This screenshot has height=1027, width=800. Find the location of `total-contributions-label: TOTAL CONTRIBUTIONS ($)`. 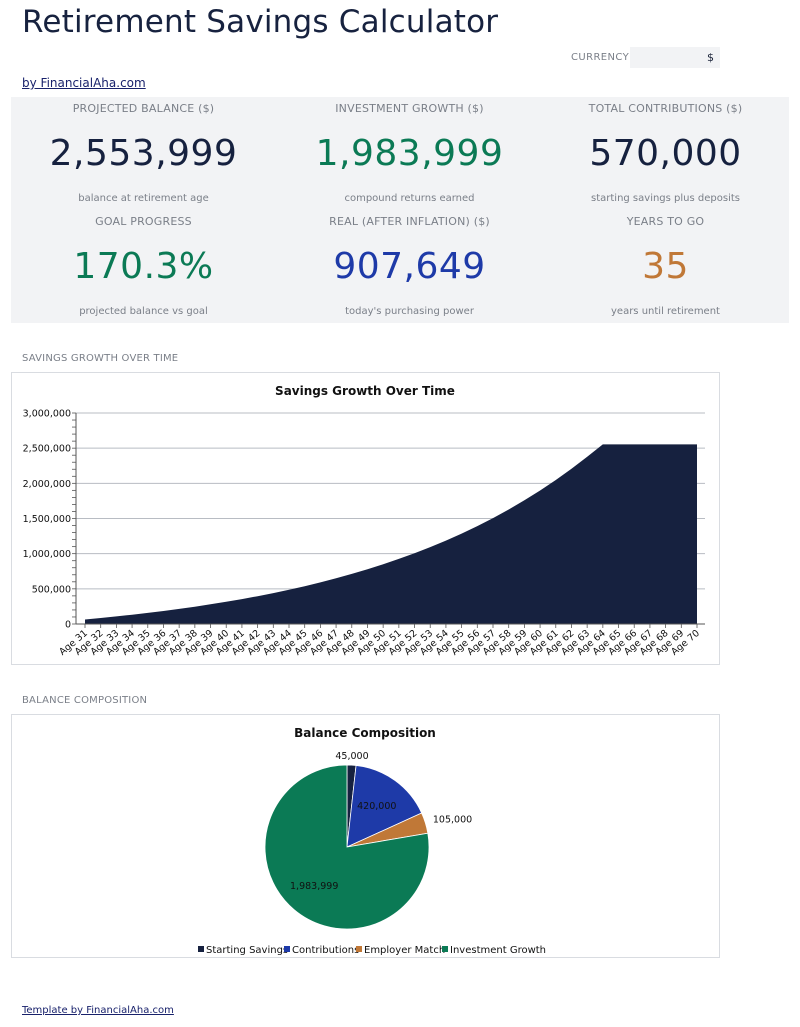

total-contributions-label: TOTAL CONTRIBUTIONS ($) is located at coordinates (665, 108).